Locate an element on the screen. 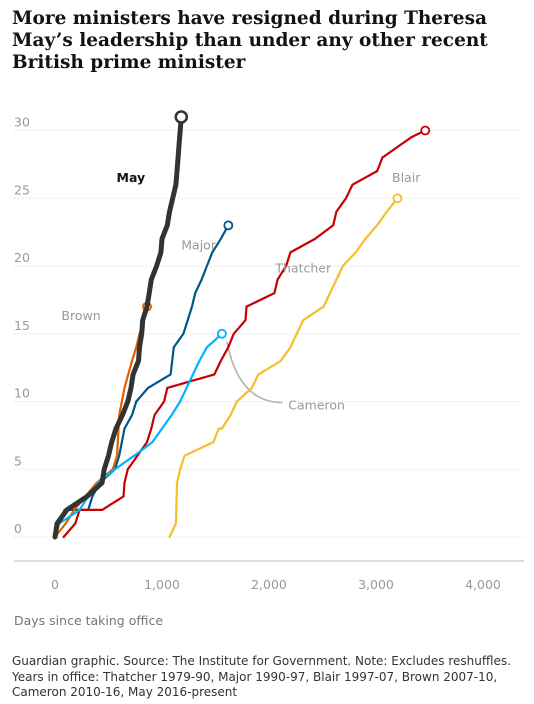 The width and height of the screenshot is (534, 704). annotations is located at coordinates (254, 372).